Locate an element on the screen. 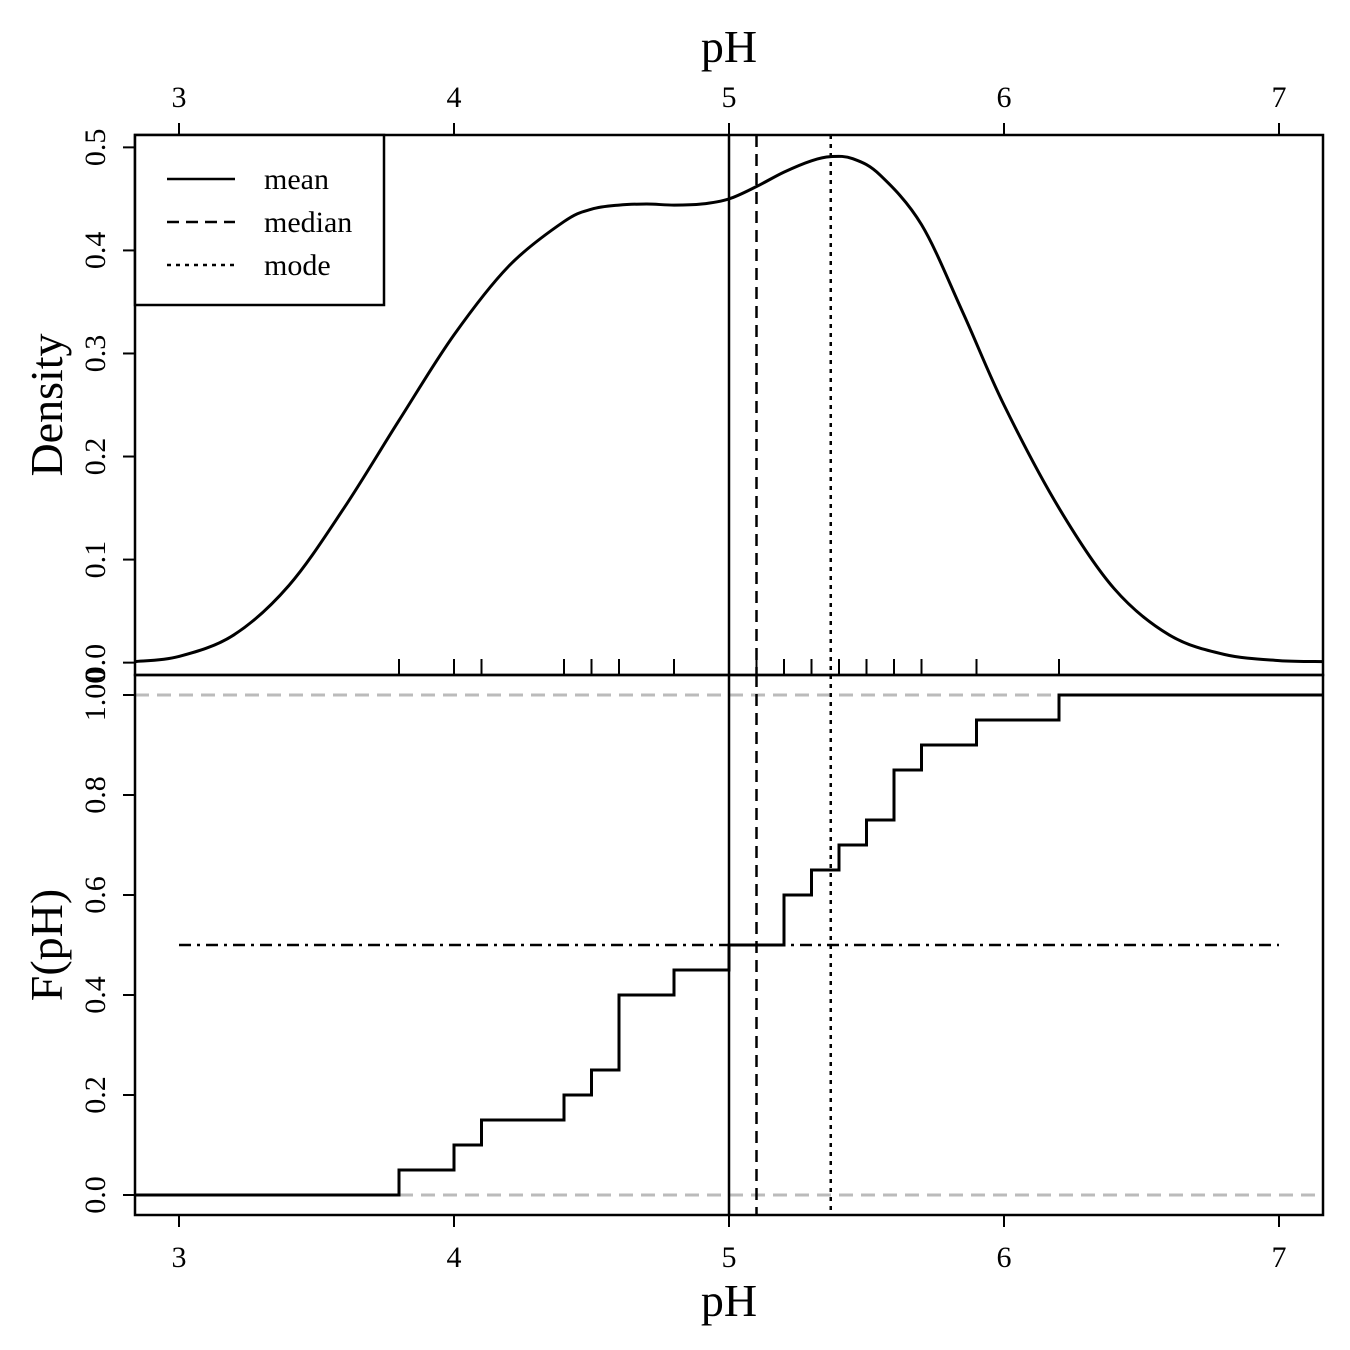 The height and width of the screenshot is (1350, 1350). ecdf-y-tick-label: 0.4 is located at coordinates (95, 995).